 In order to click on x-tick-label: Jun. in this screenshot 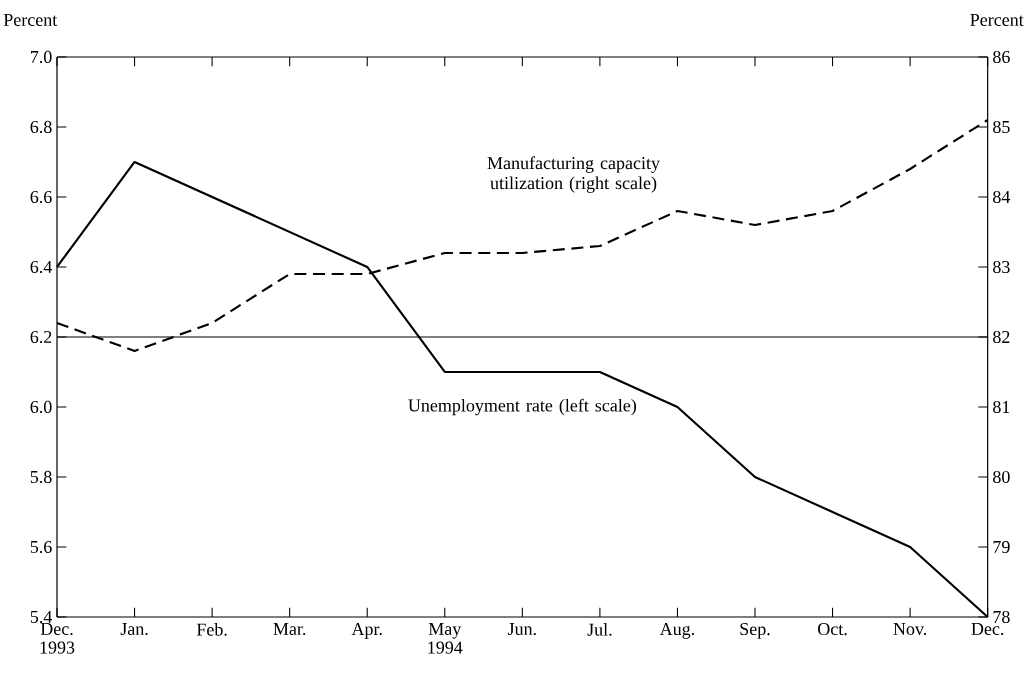, I will do `click(521, 629)`.